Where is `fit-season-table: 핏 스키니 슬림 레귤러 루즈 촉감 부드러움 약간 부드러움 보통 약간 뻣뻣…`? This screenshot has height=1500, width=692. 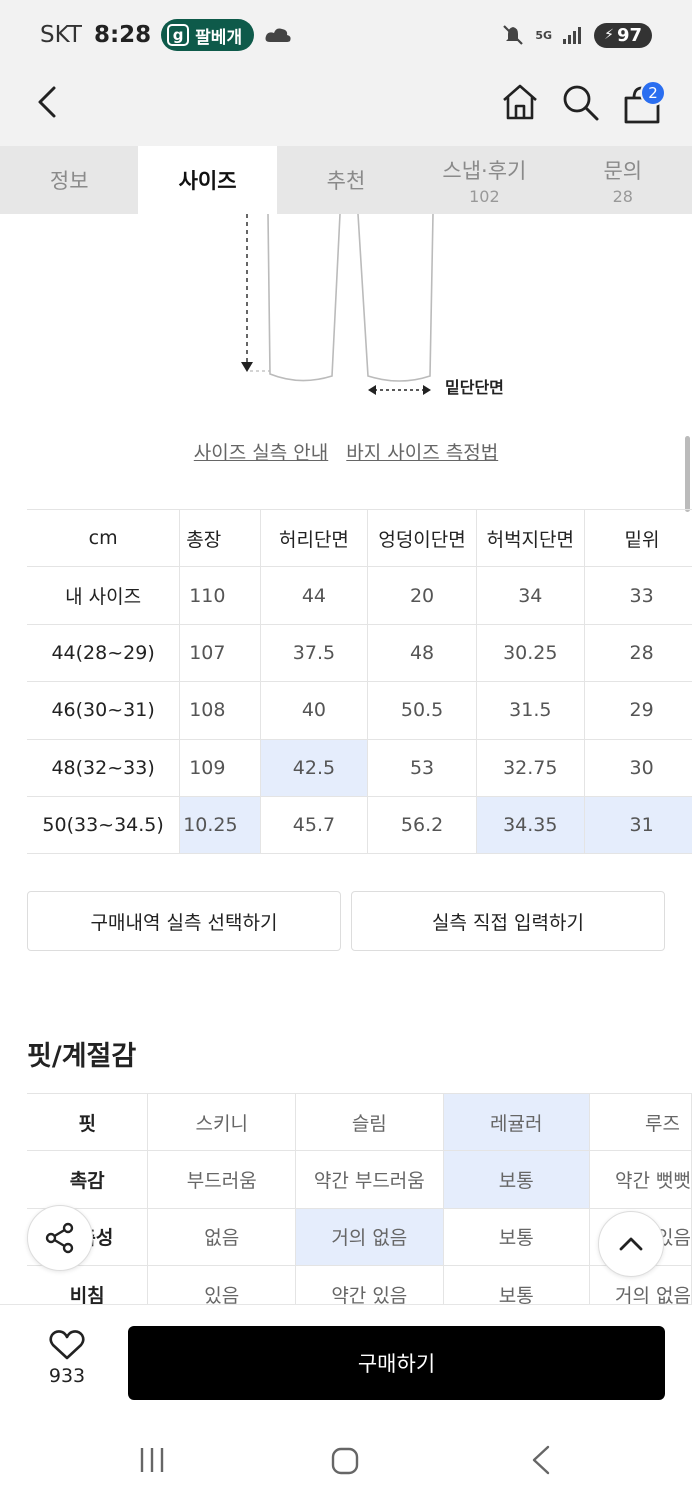 fit-season-table: 핏 스키니 슬림 레귤러 루즈 촉감 부드러움 약간 부드러움 보통 약간 뻣뻣… is located at coordinates (359, 1208).